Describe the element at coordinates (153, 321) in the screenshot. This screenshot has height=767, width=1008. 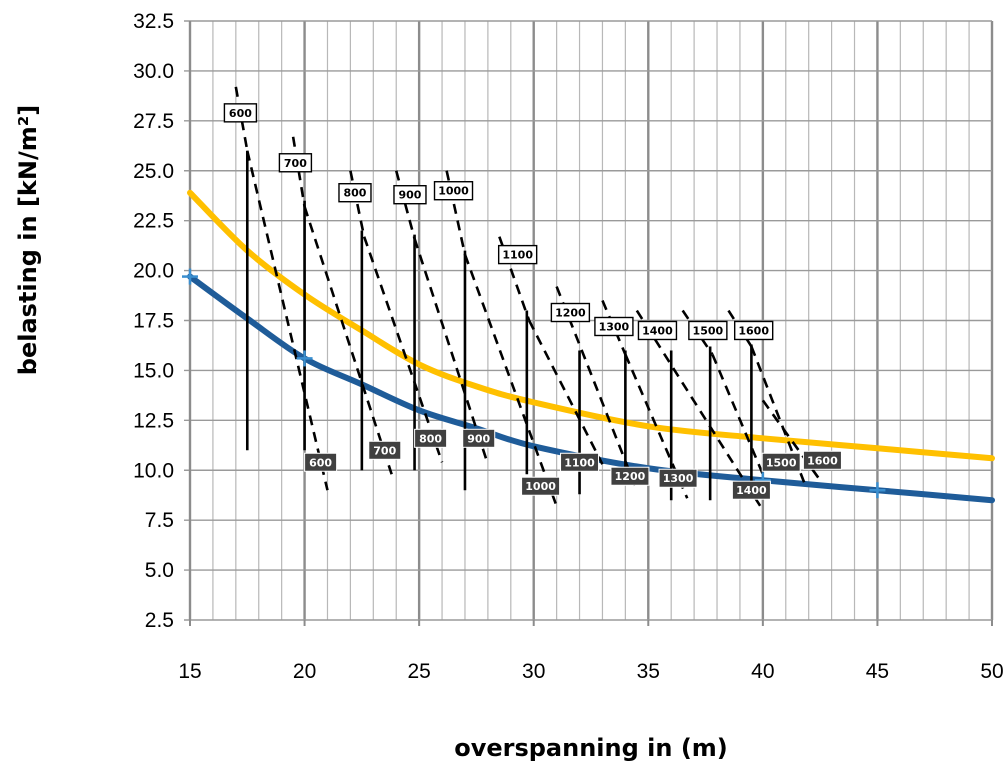
I see `y-tick-label: 17.5` at that location.